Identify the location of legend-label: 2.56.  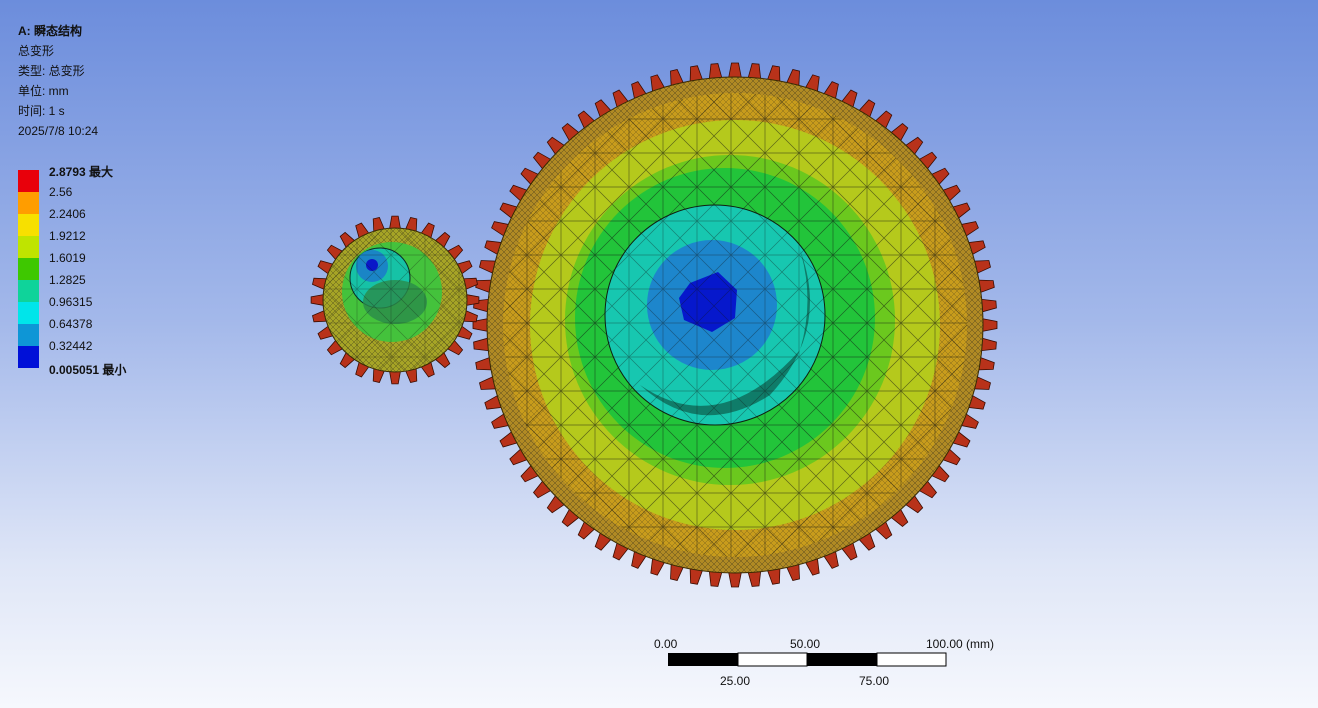
(61, 192).